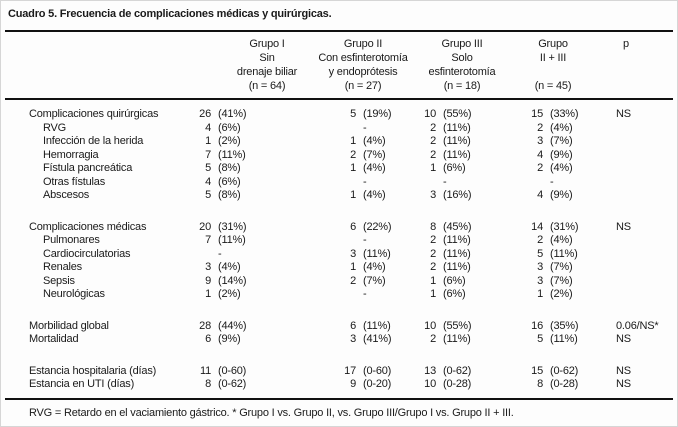 This screenshot has width=678, height=427. What do you see at coordinates (229, 195) in the screenshot?
I see `grupo-1-percent-cell: (8%)` at bounding box center [229, 195].